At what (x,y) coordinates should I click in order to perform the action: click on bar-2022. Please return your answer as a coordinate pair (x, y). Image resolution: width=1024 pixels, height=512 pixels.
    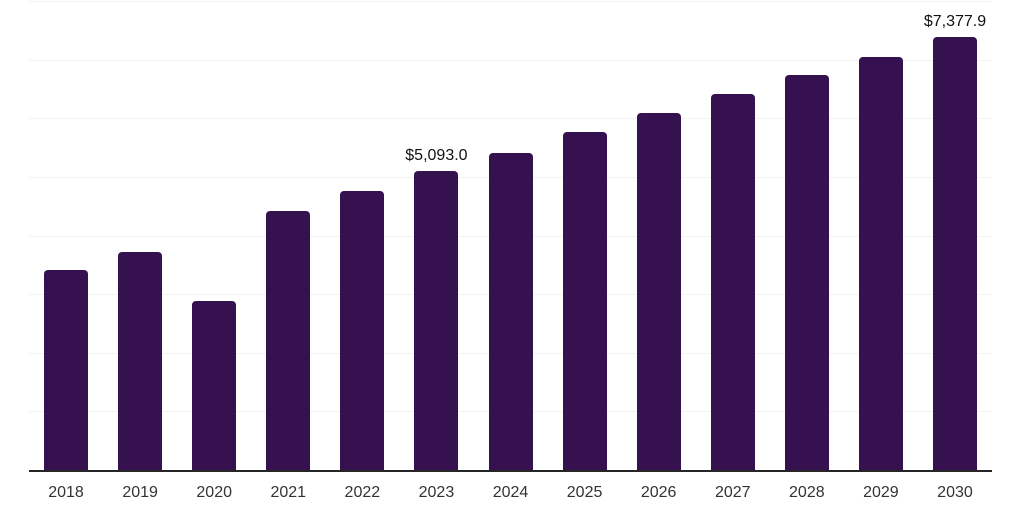
    Looking at the image, I should click on (362, 330).